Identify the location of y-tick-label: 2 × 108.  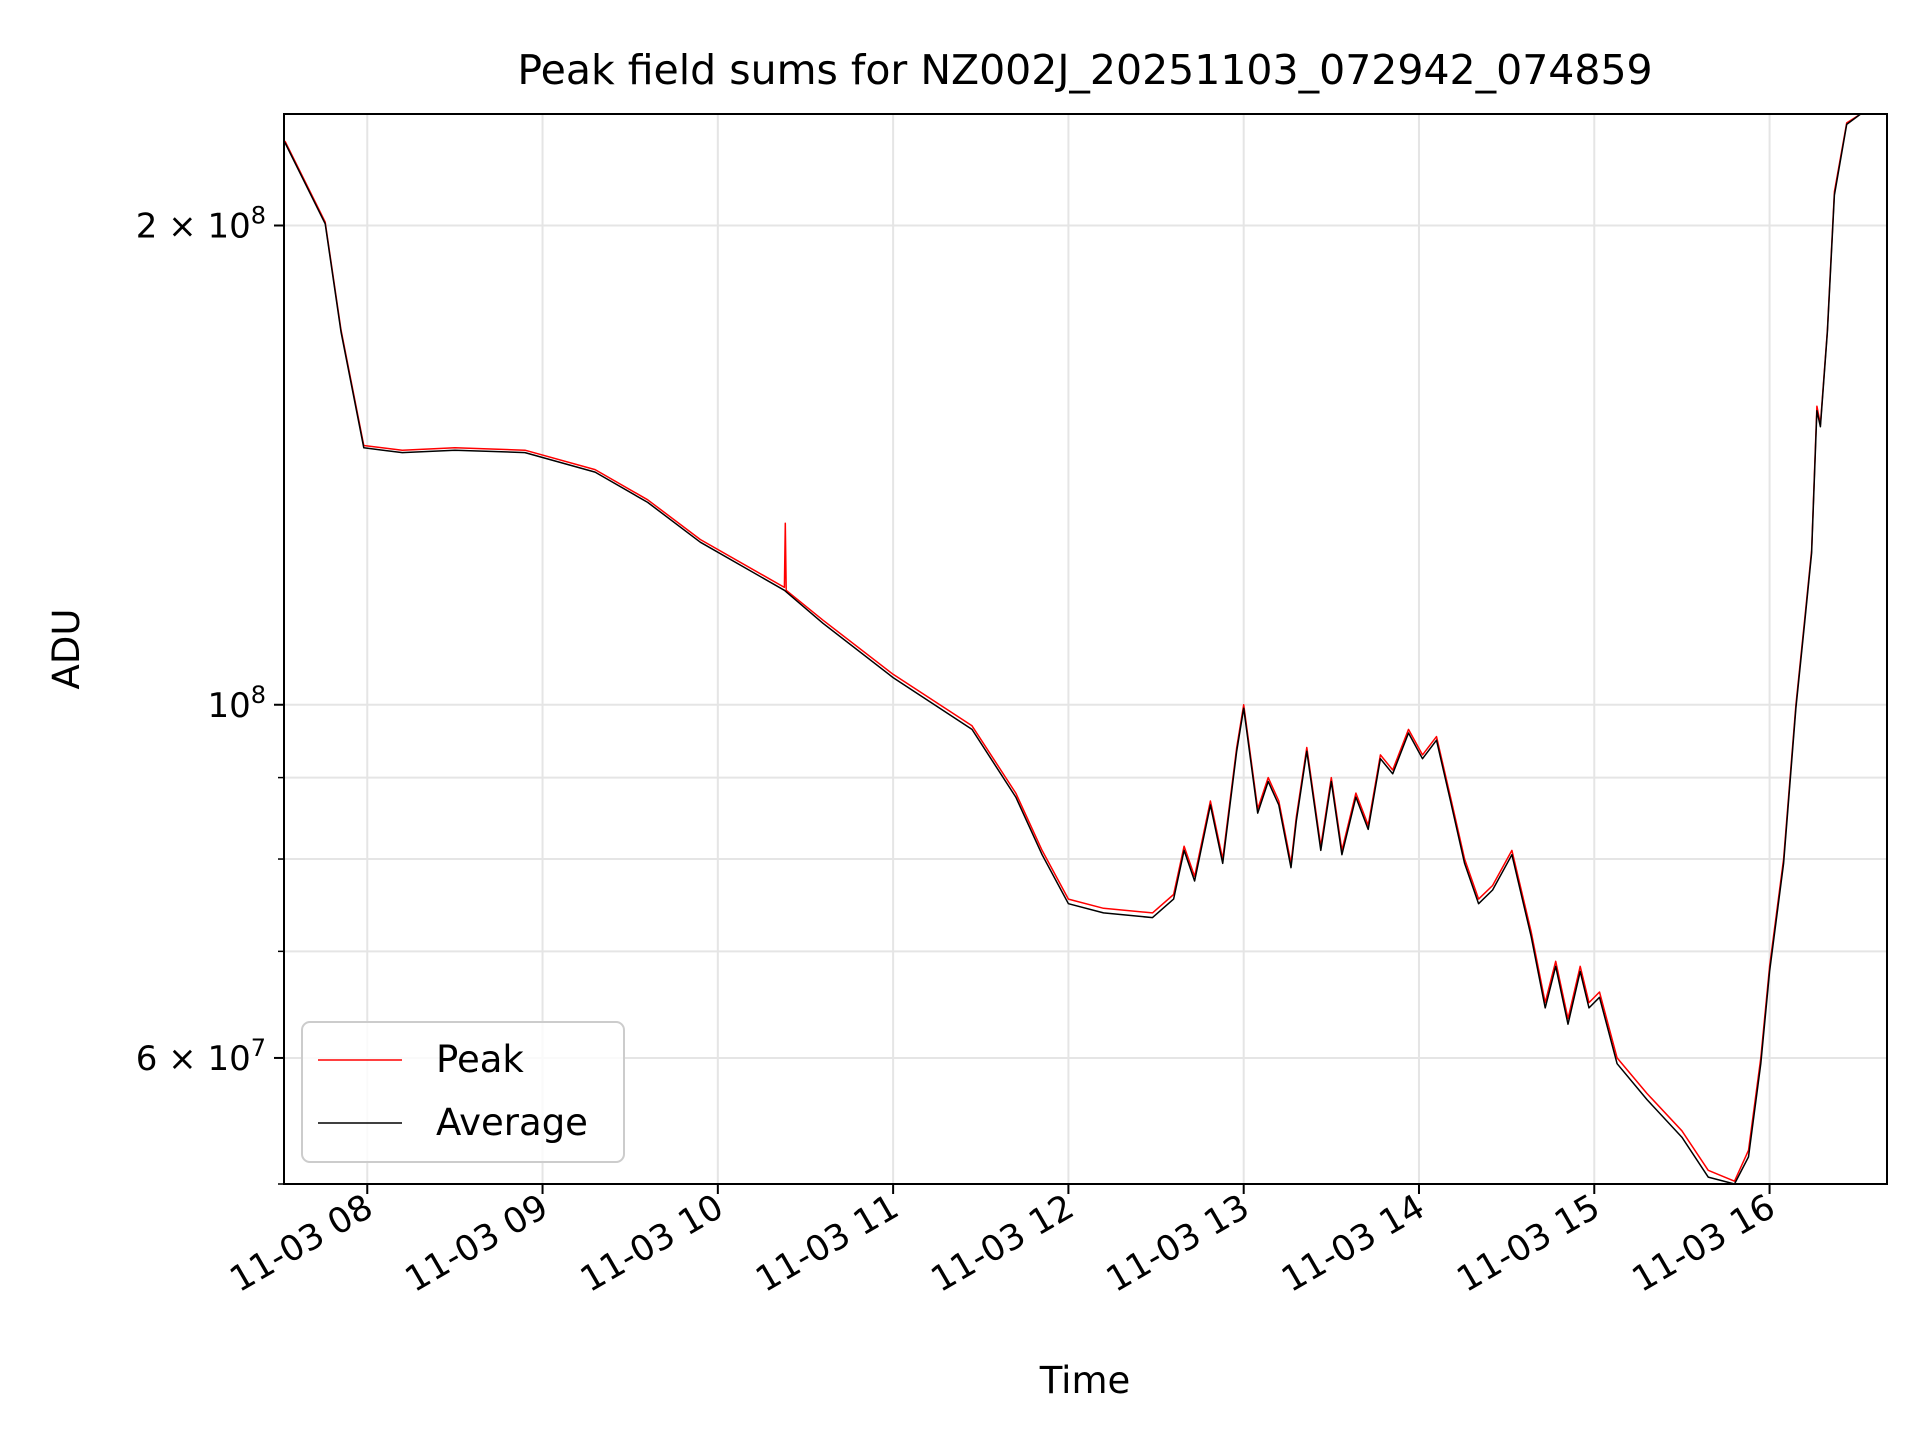
(201, 224).